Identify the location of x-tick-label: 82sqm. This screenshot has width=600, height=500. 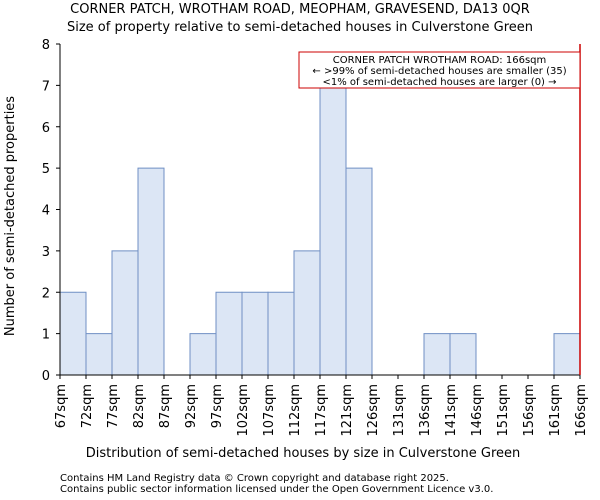
(139, 406).